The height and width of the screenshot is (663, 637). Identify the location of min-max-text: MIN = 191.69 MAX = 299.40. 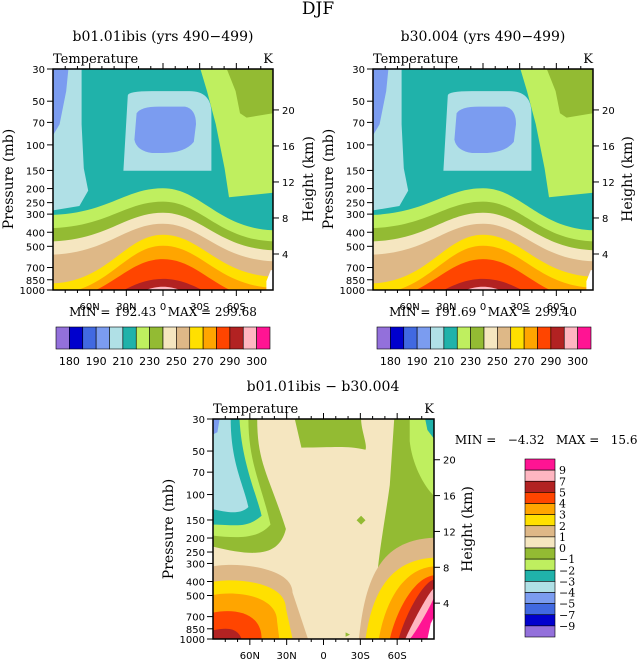
(483, 312).